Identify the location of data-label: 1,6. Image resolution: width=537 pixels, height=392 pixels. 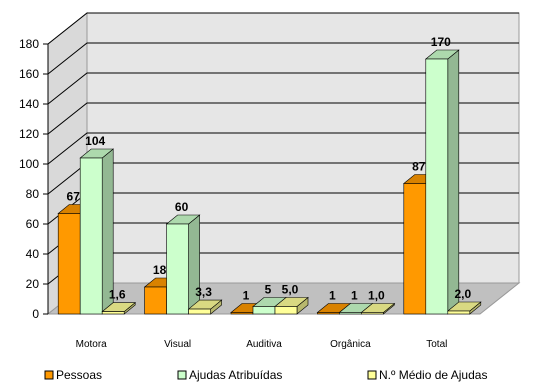
(117, 295).